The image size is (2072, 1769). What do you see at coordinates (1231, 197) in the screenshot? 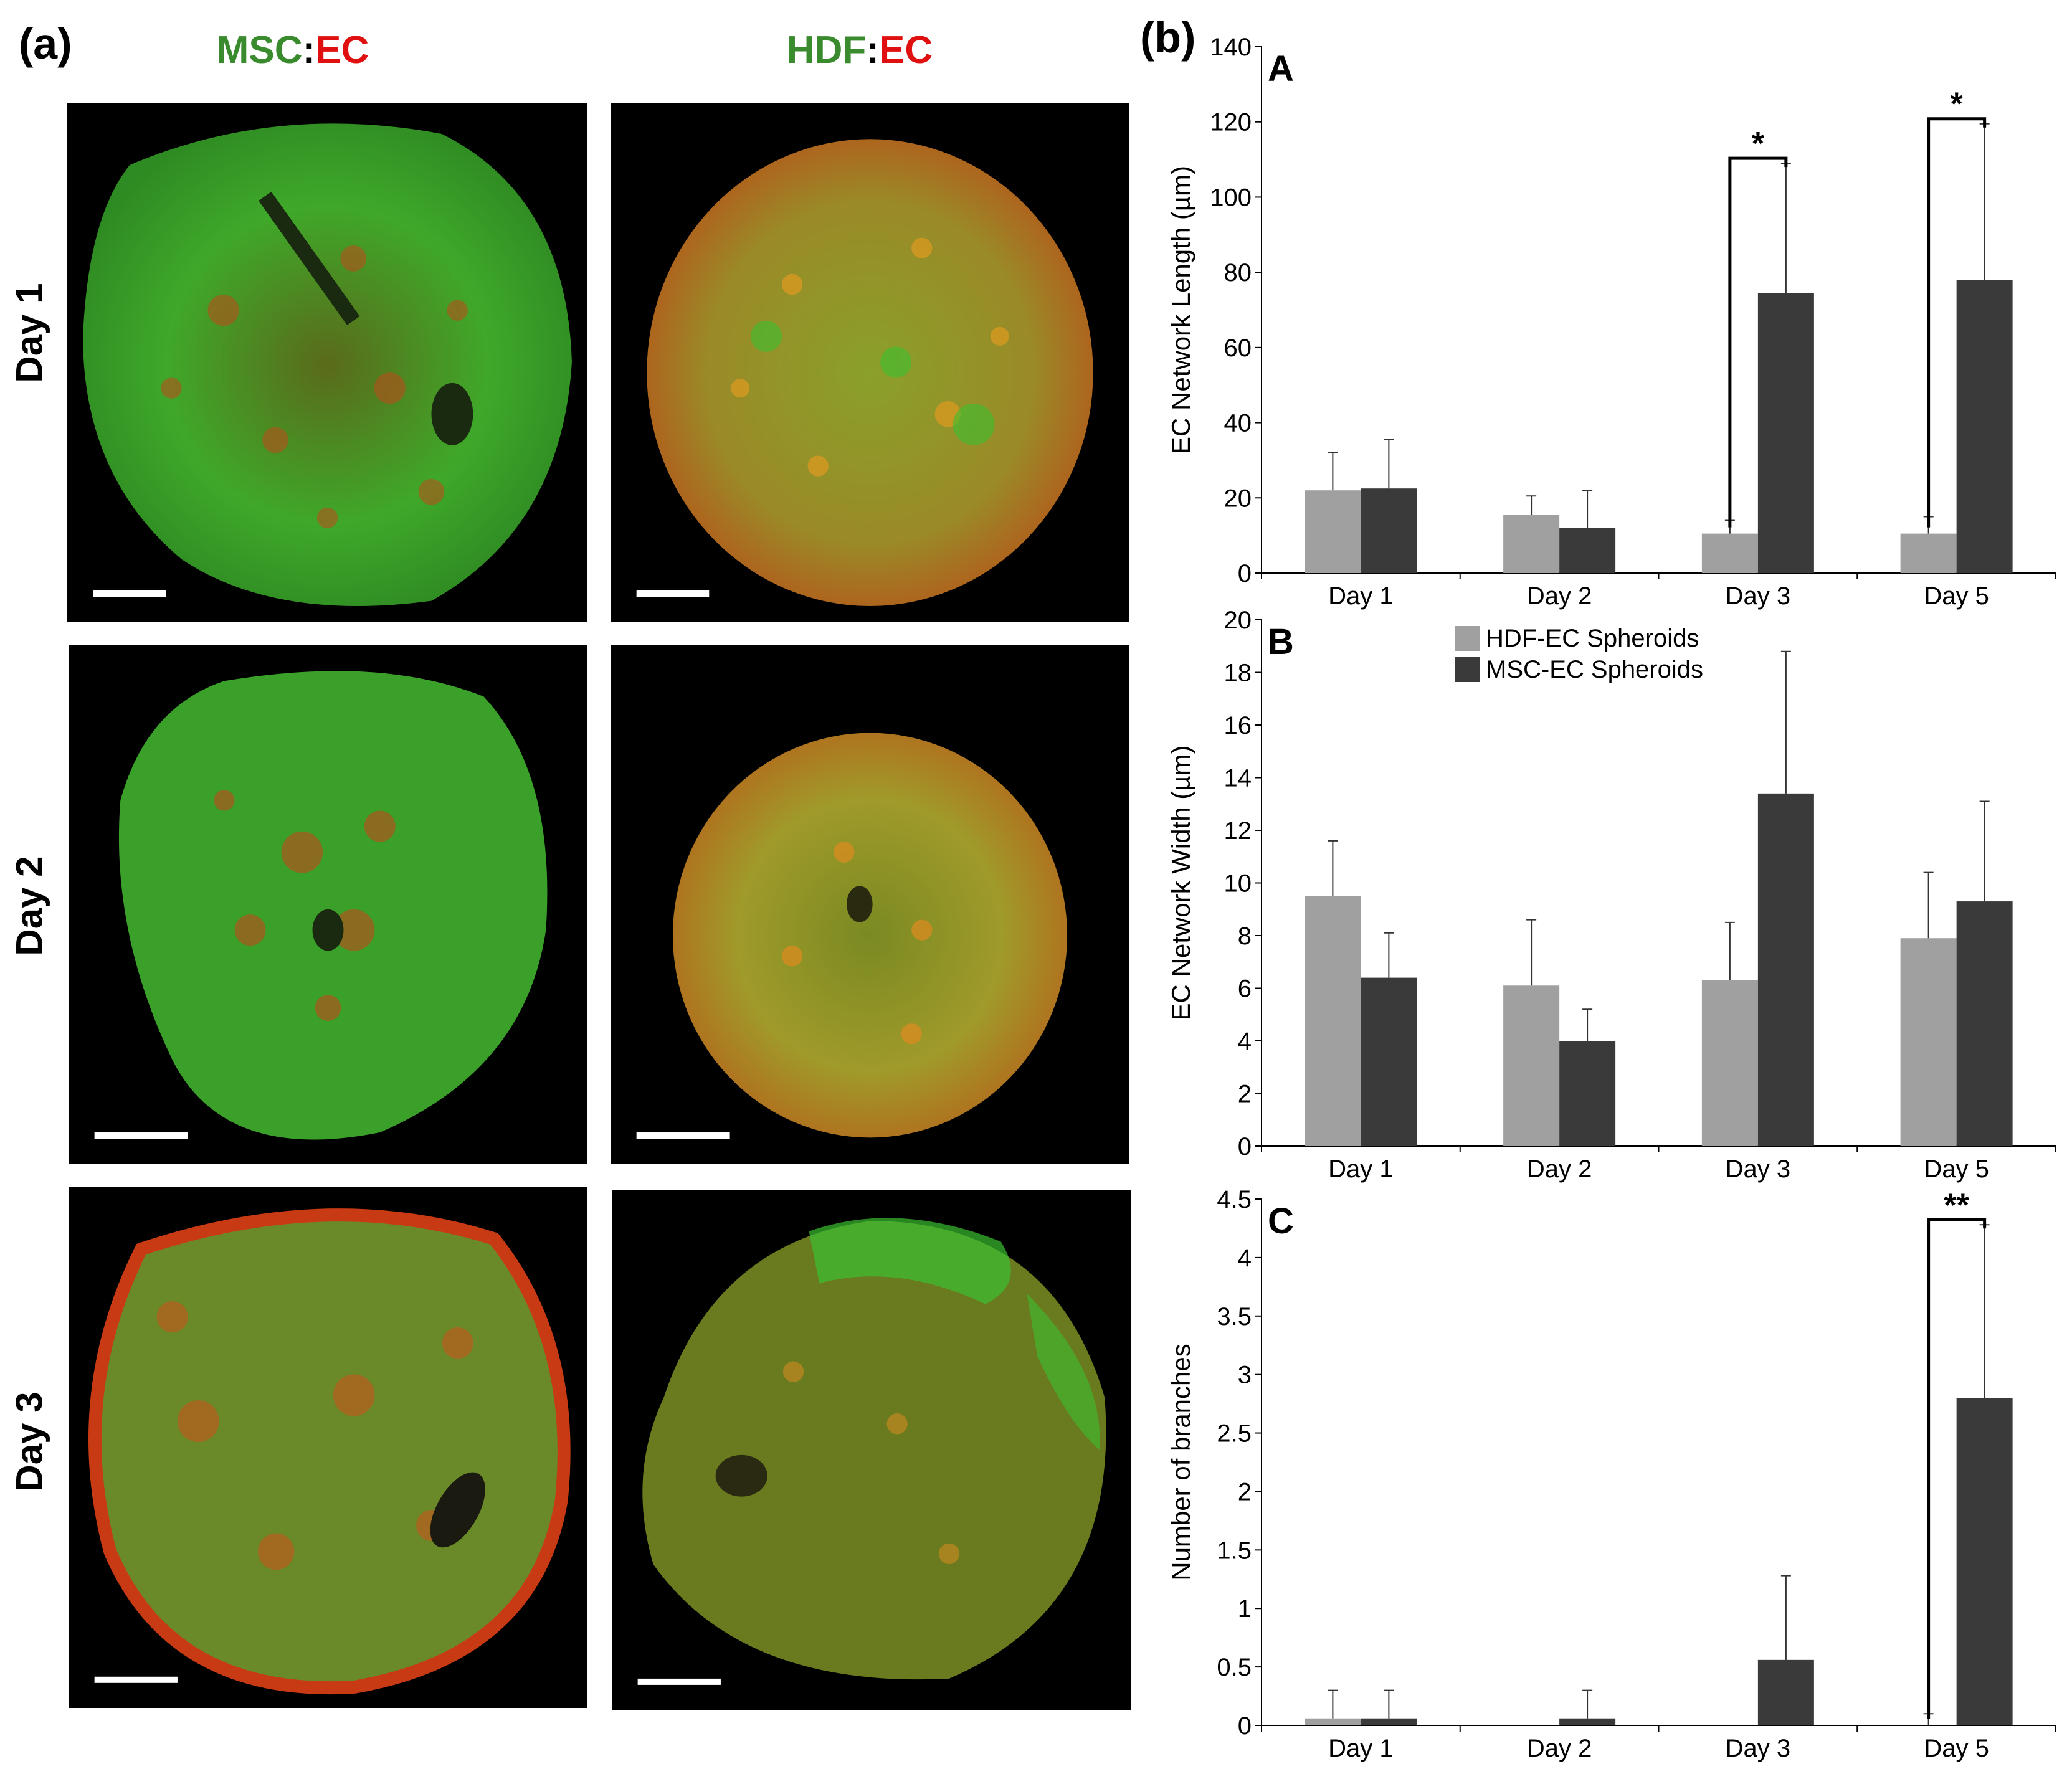
I see `y-tick-label: 100` at bounding box center [1231, 197].